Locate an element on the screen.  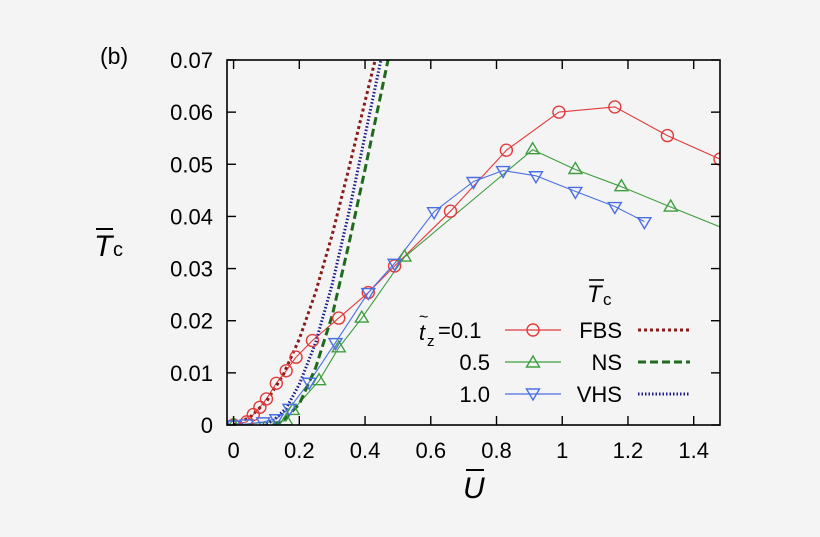
legend-row-2: 1.0 VHS is located at coordinates (574, 394).